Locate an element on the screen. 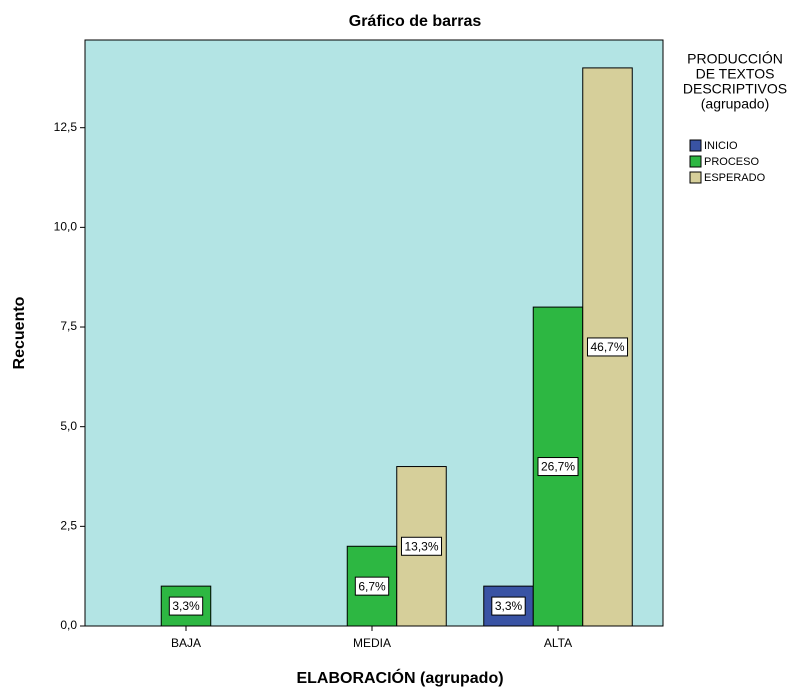 This screenshot has height=690, width=807. value-label-group: 13,3% is located at coordinates (421, 546).